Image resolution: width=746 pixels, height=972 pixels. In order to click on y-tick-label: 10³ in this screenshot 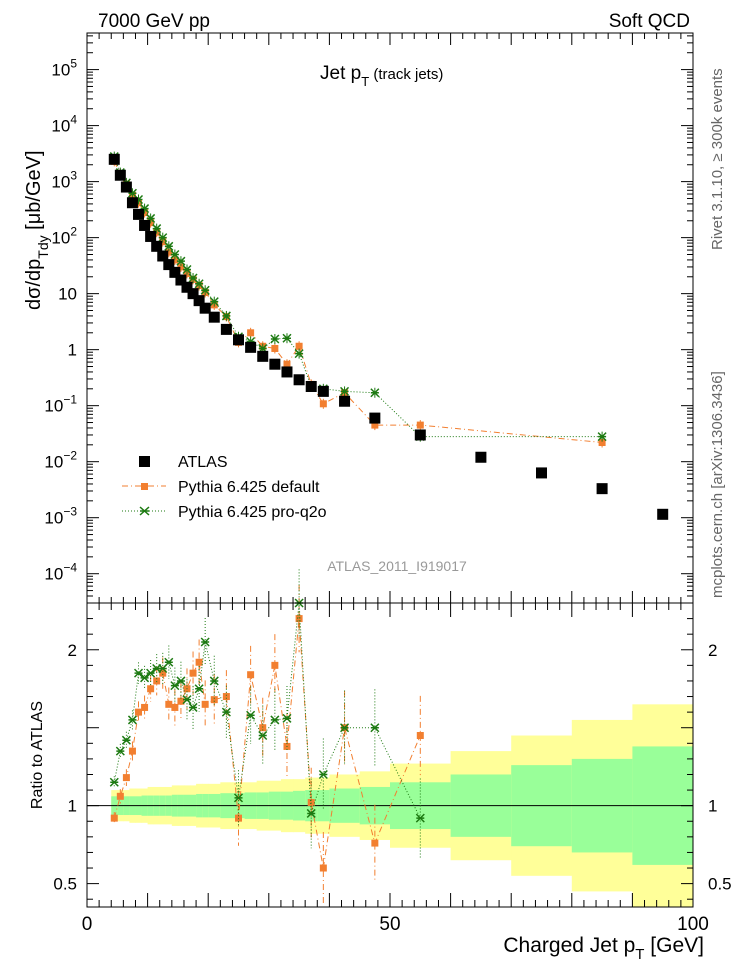, I will do `click(64, 180)`.